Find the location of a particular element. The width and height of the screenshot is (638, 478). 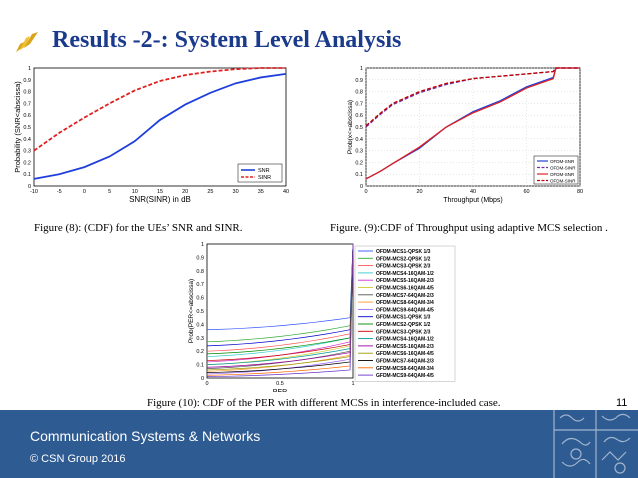

y-axis-label: Prob(x<=abscissa) is located at coordinates (350, 127).